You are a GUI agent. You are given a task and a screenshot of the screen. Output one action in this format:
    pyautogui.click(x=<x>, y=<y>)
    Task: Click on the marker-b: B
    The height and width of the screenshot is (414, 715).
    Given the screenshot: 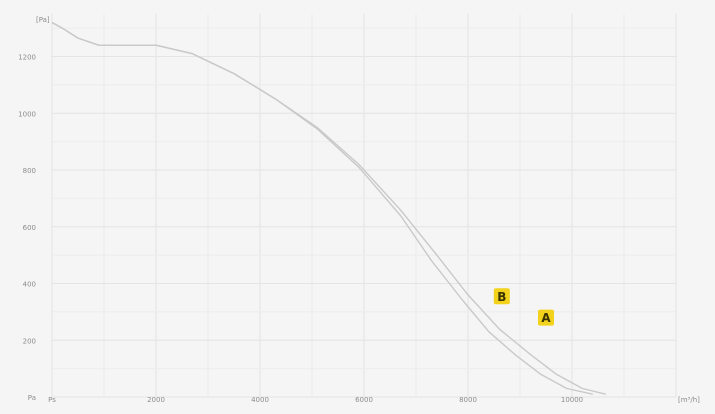 What is the action you would take?
    pyautogui.click(x=501, y=296)
    